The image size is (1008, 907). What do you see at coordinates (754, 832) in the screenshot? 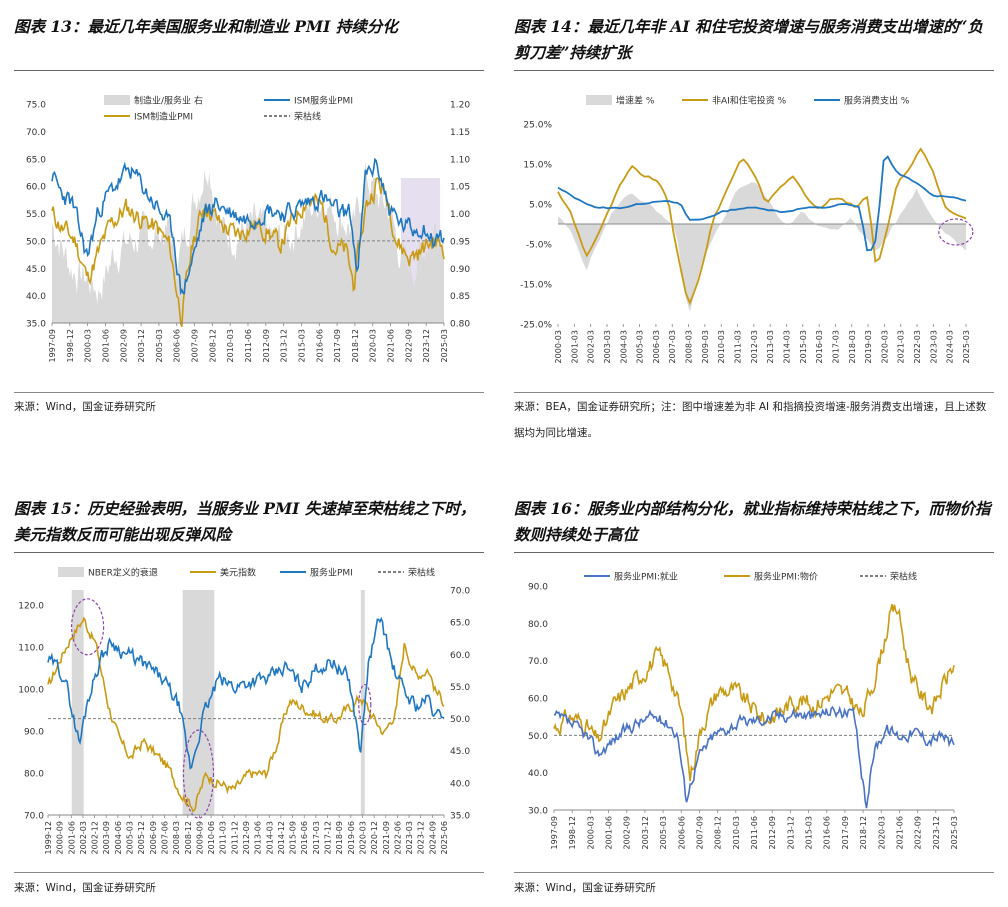
I see `chart-16-x-tick-label: 2011-06` at bounding box center [754, 832].